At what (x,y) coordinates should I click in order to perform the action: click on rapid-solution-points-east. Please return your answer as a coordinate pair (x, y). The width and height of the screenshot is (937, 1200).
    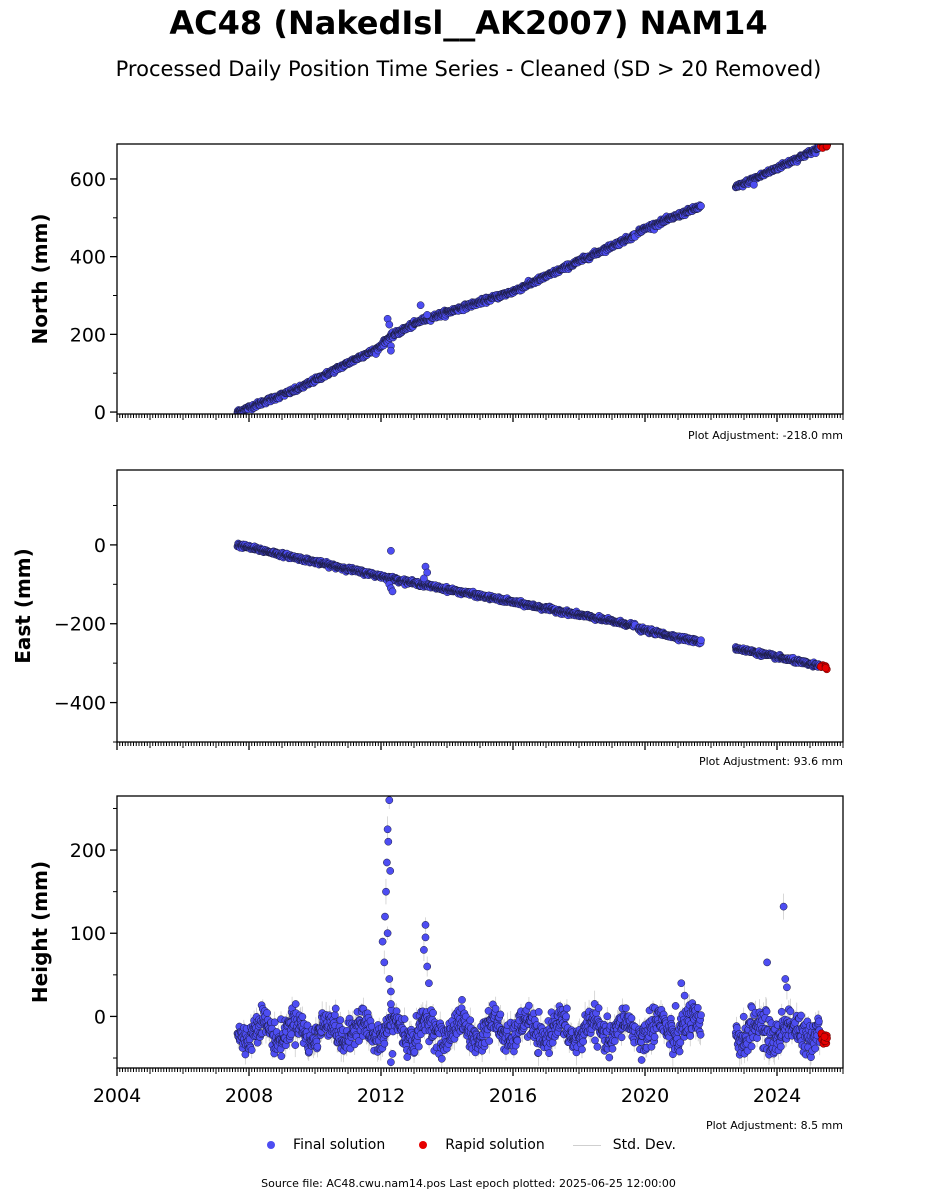
    Looking at the image, I should click on (823, 667).